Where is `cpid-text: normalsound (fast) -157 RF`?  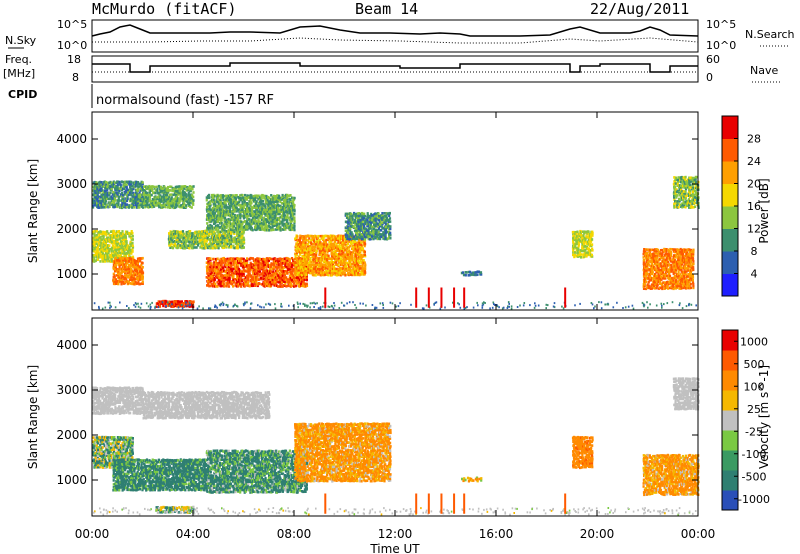
cpid-text: normalsound (fast) -157 RF is located at coordinates (185, 100).